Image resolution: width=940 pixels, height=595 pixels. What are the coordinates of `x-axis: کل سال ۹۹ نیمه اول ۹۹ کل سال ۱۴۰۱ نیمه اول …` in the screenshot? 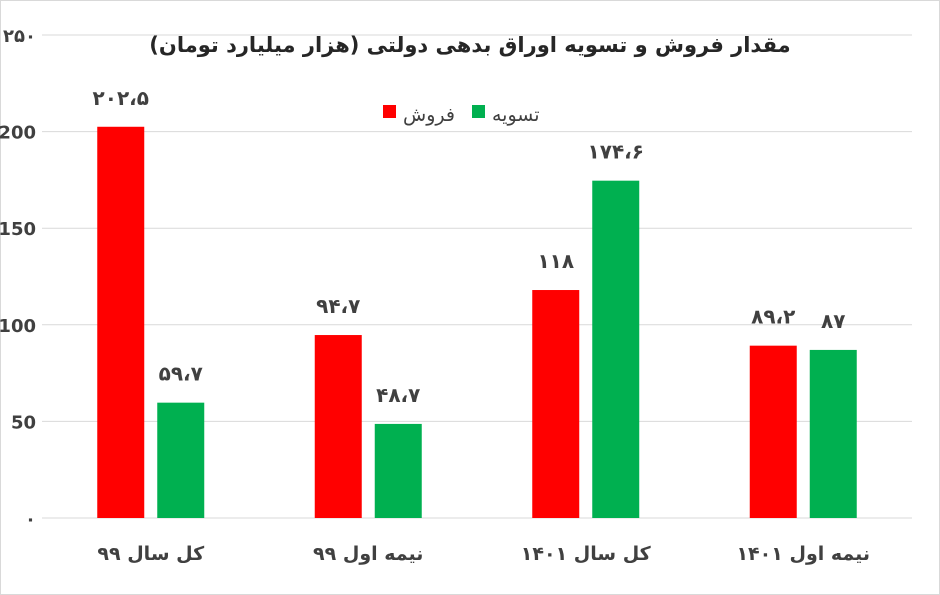 It's located at (483, 554).